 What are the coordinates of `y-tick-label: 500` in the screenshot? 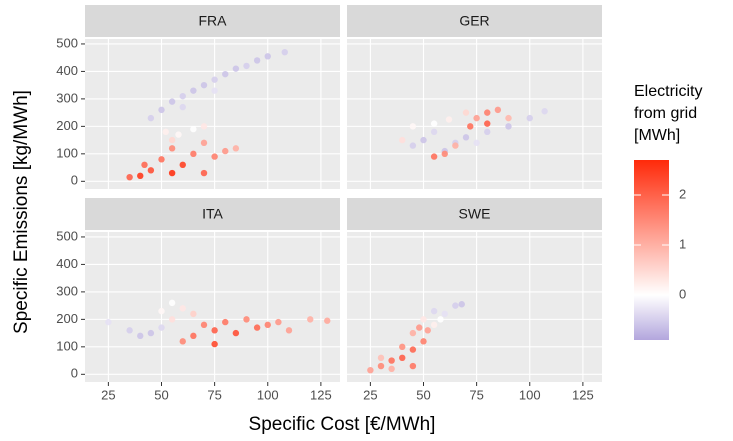 It's located at (67, 42).